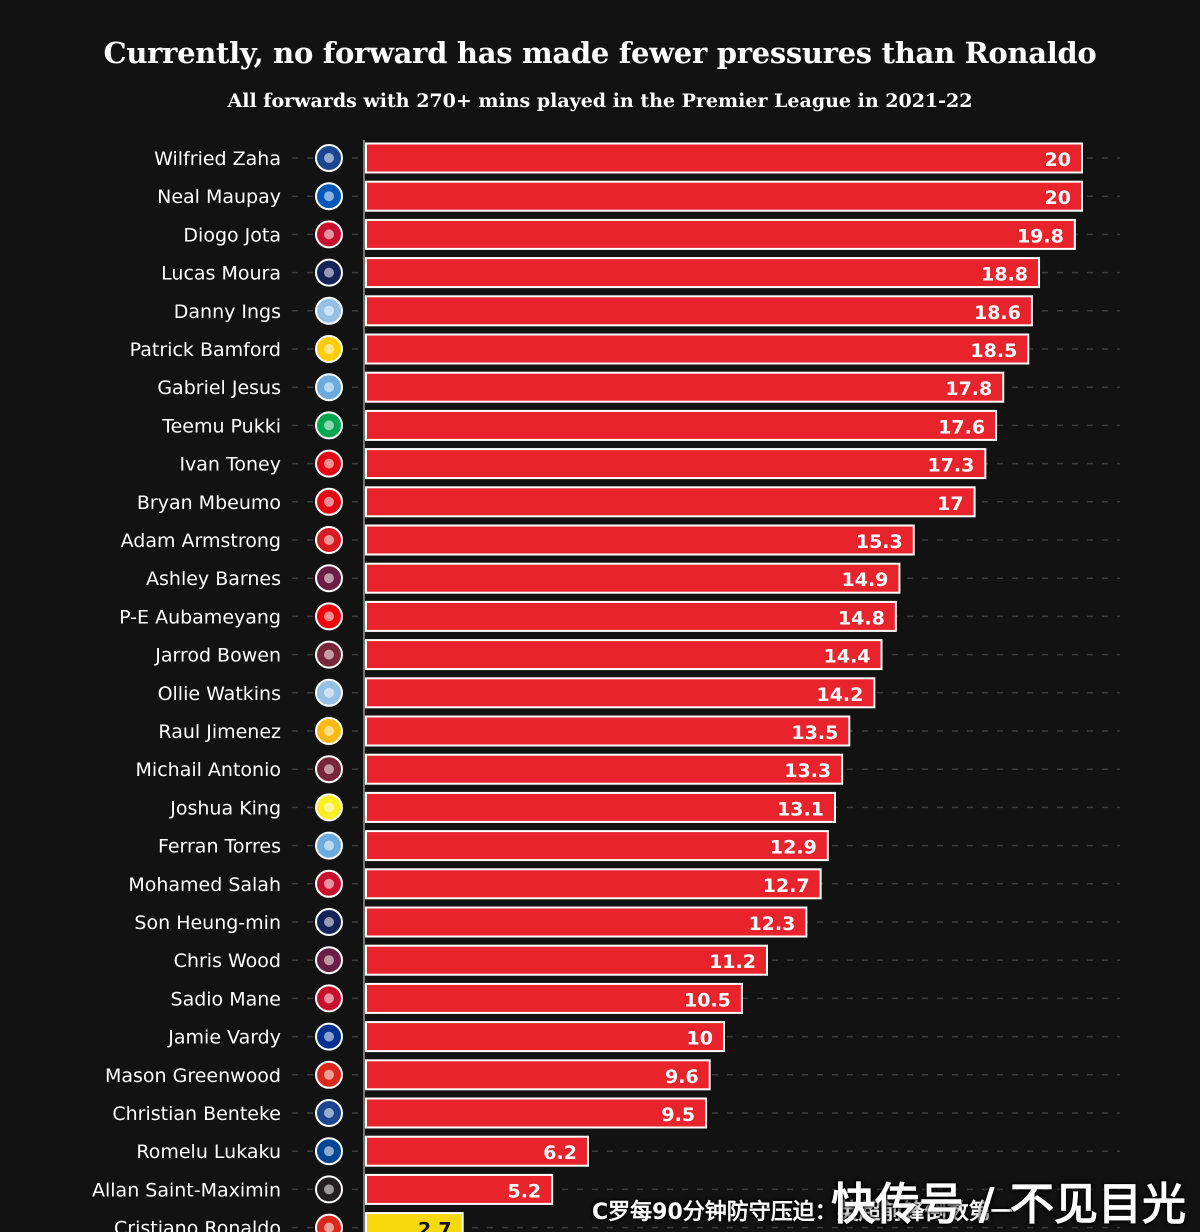 The image size is (1200, 1232). Describe the element at coordinates (968, 389) in the screenshot. I see `value-label: 17.8` at that location.